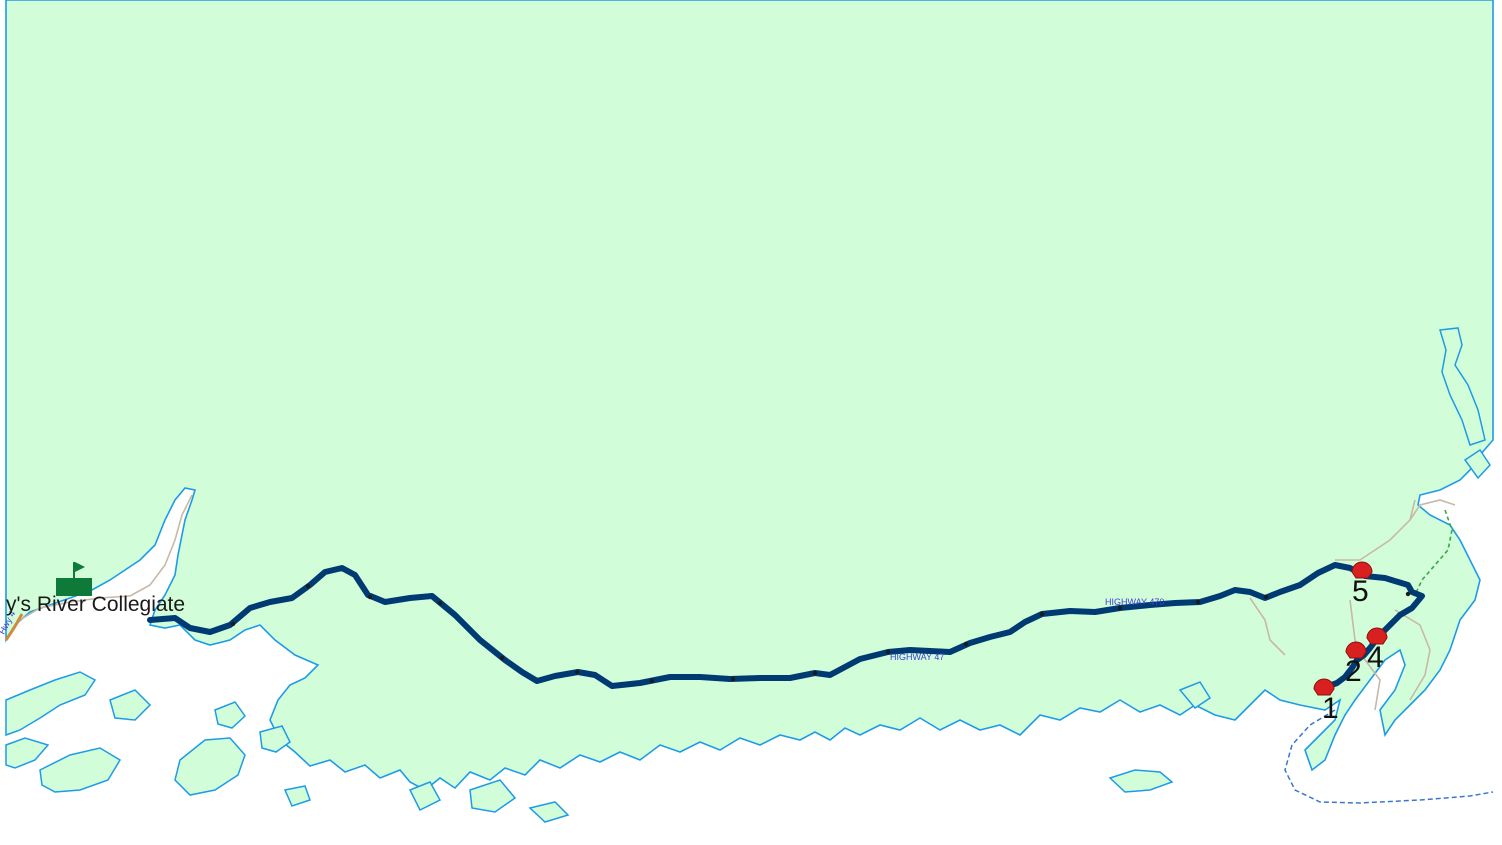 This screenshot has width=1502, height=845. I want to click on marker-label: 4, so click(1375, 657).